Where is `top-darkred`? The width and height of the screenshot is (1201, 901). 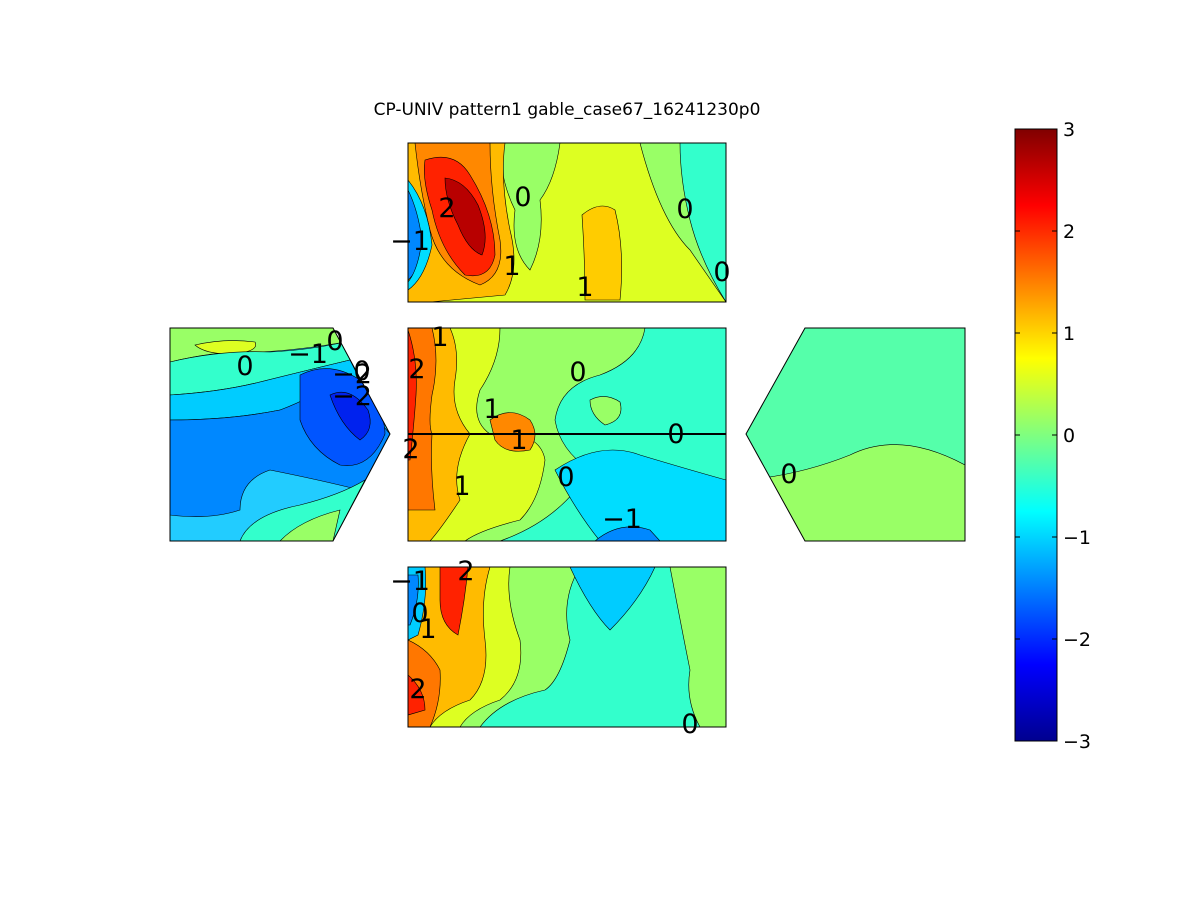 top-darkred is located at coordinates (465, 216).